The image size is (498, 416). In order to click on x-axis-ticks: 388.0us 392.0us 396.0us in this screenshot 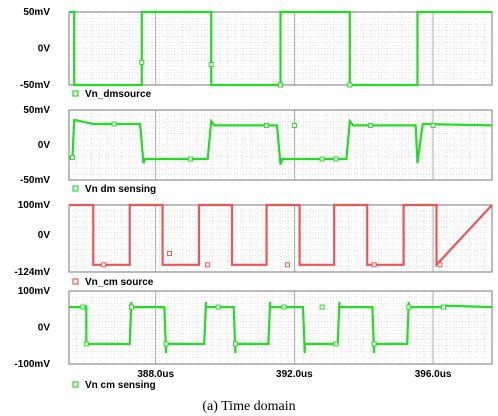, I will do `click(294, 374)`.